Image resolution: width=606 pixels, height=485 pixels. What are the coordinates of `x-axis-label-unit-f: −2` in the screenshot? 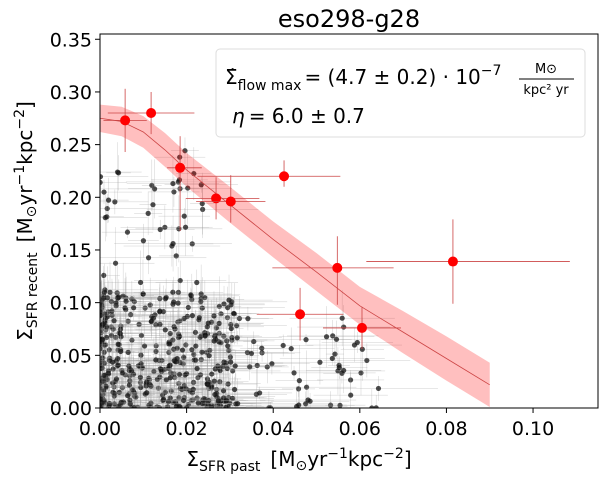 It's located at (393, 454).